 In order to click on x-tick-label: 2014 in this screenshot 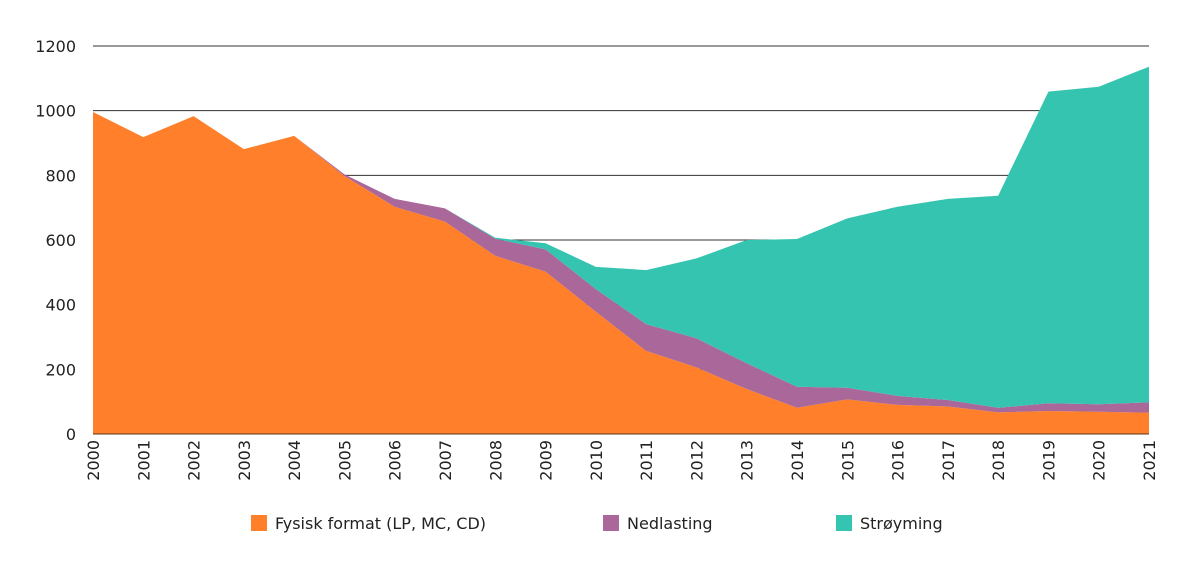, I will do `click(797, 460)`.